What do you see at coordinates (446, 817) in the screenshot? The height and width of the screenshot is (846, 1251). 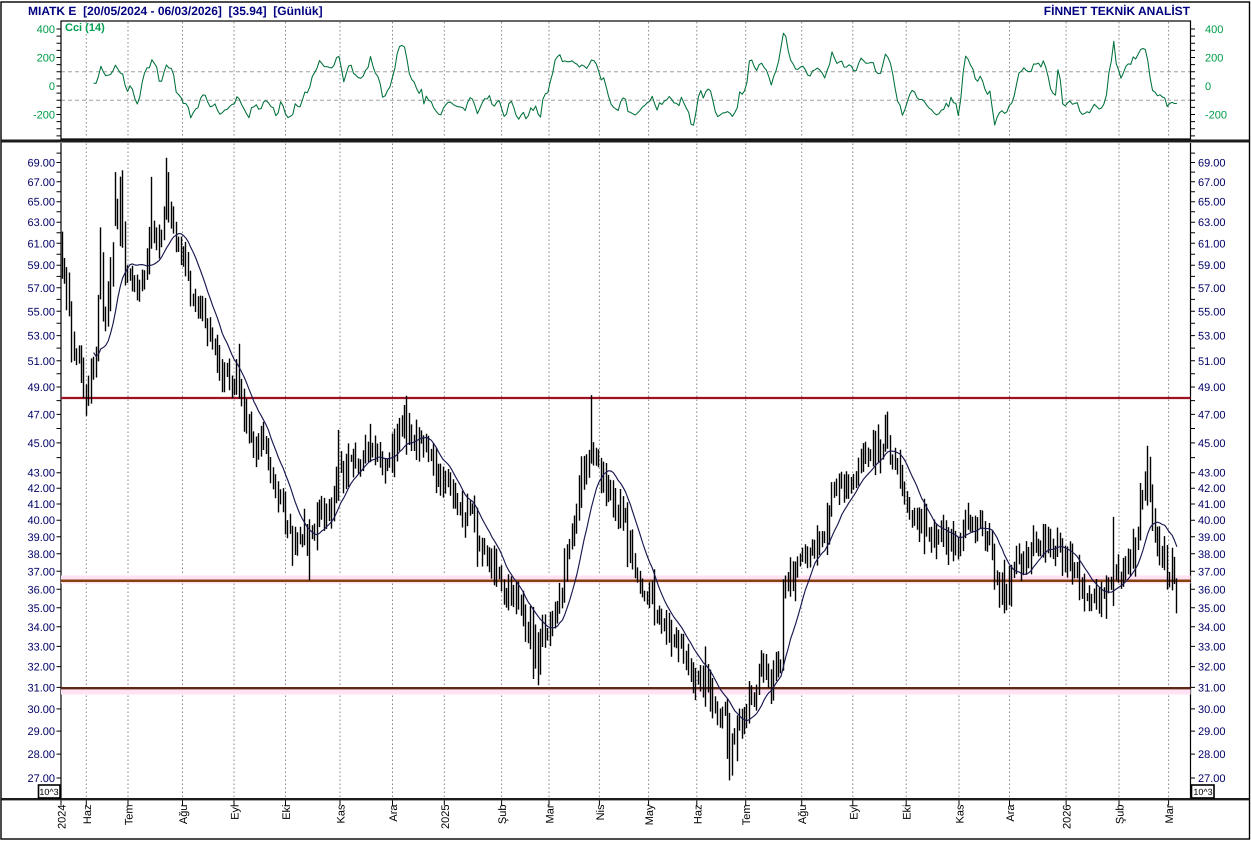 I see `svg-text: 2025` at bounding box center [446, 817].